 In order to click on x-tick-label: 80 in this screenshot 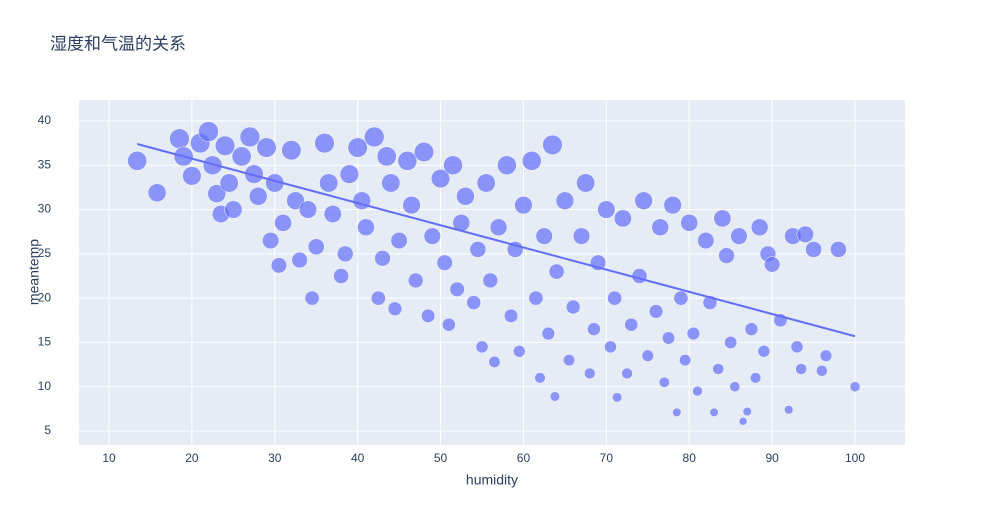, I will do `click(690, 458)`.